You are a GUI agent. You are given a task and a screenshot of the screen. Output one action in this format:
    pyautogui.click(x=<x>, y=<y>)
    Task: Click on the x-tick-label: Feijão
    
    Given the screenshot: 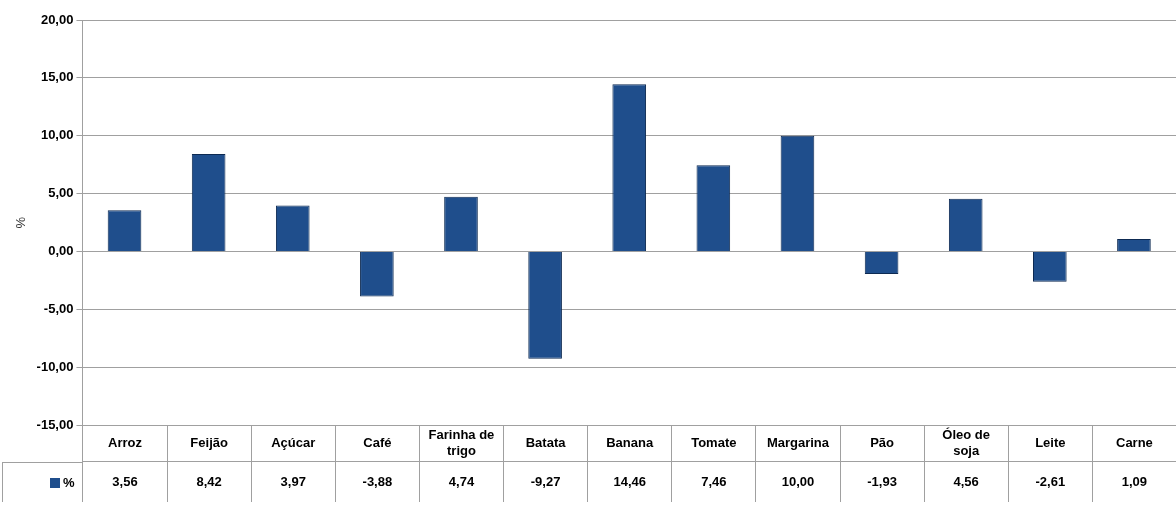 What is the action you would take?
    pyautogui.click(x=208, y=444)
    